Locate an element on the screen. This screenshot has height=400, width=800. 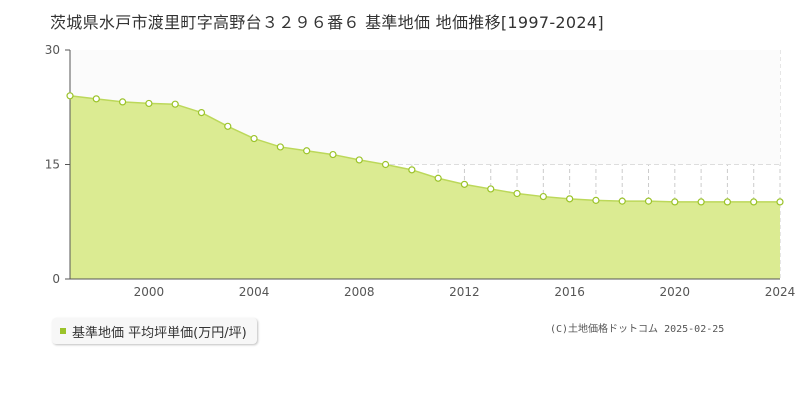
y-tick-label: 30 is located at coordinates (52, 50).